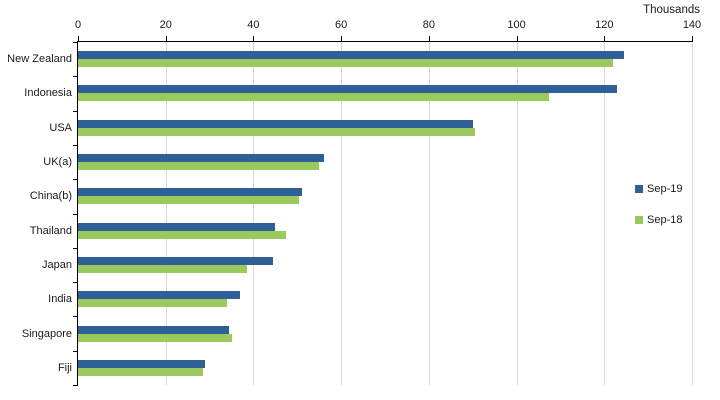  I want to click on x-tick-label-20: 20, so click(165, 25).